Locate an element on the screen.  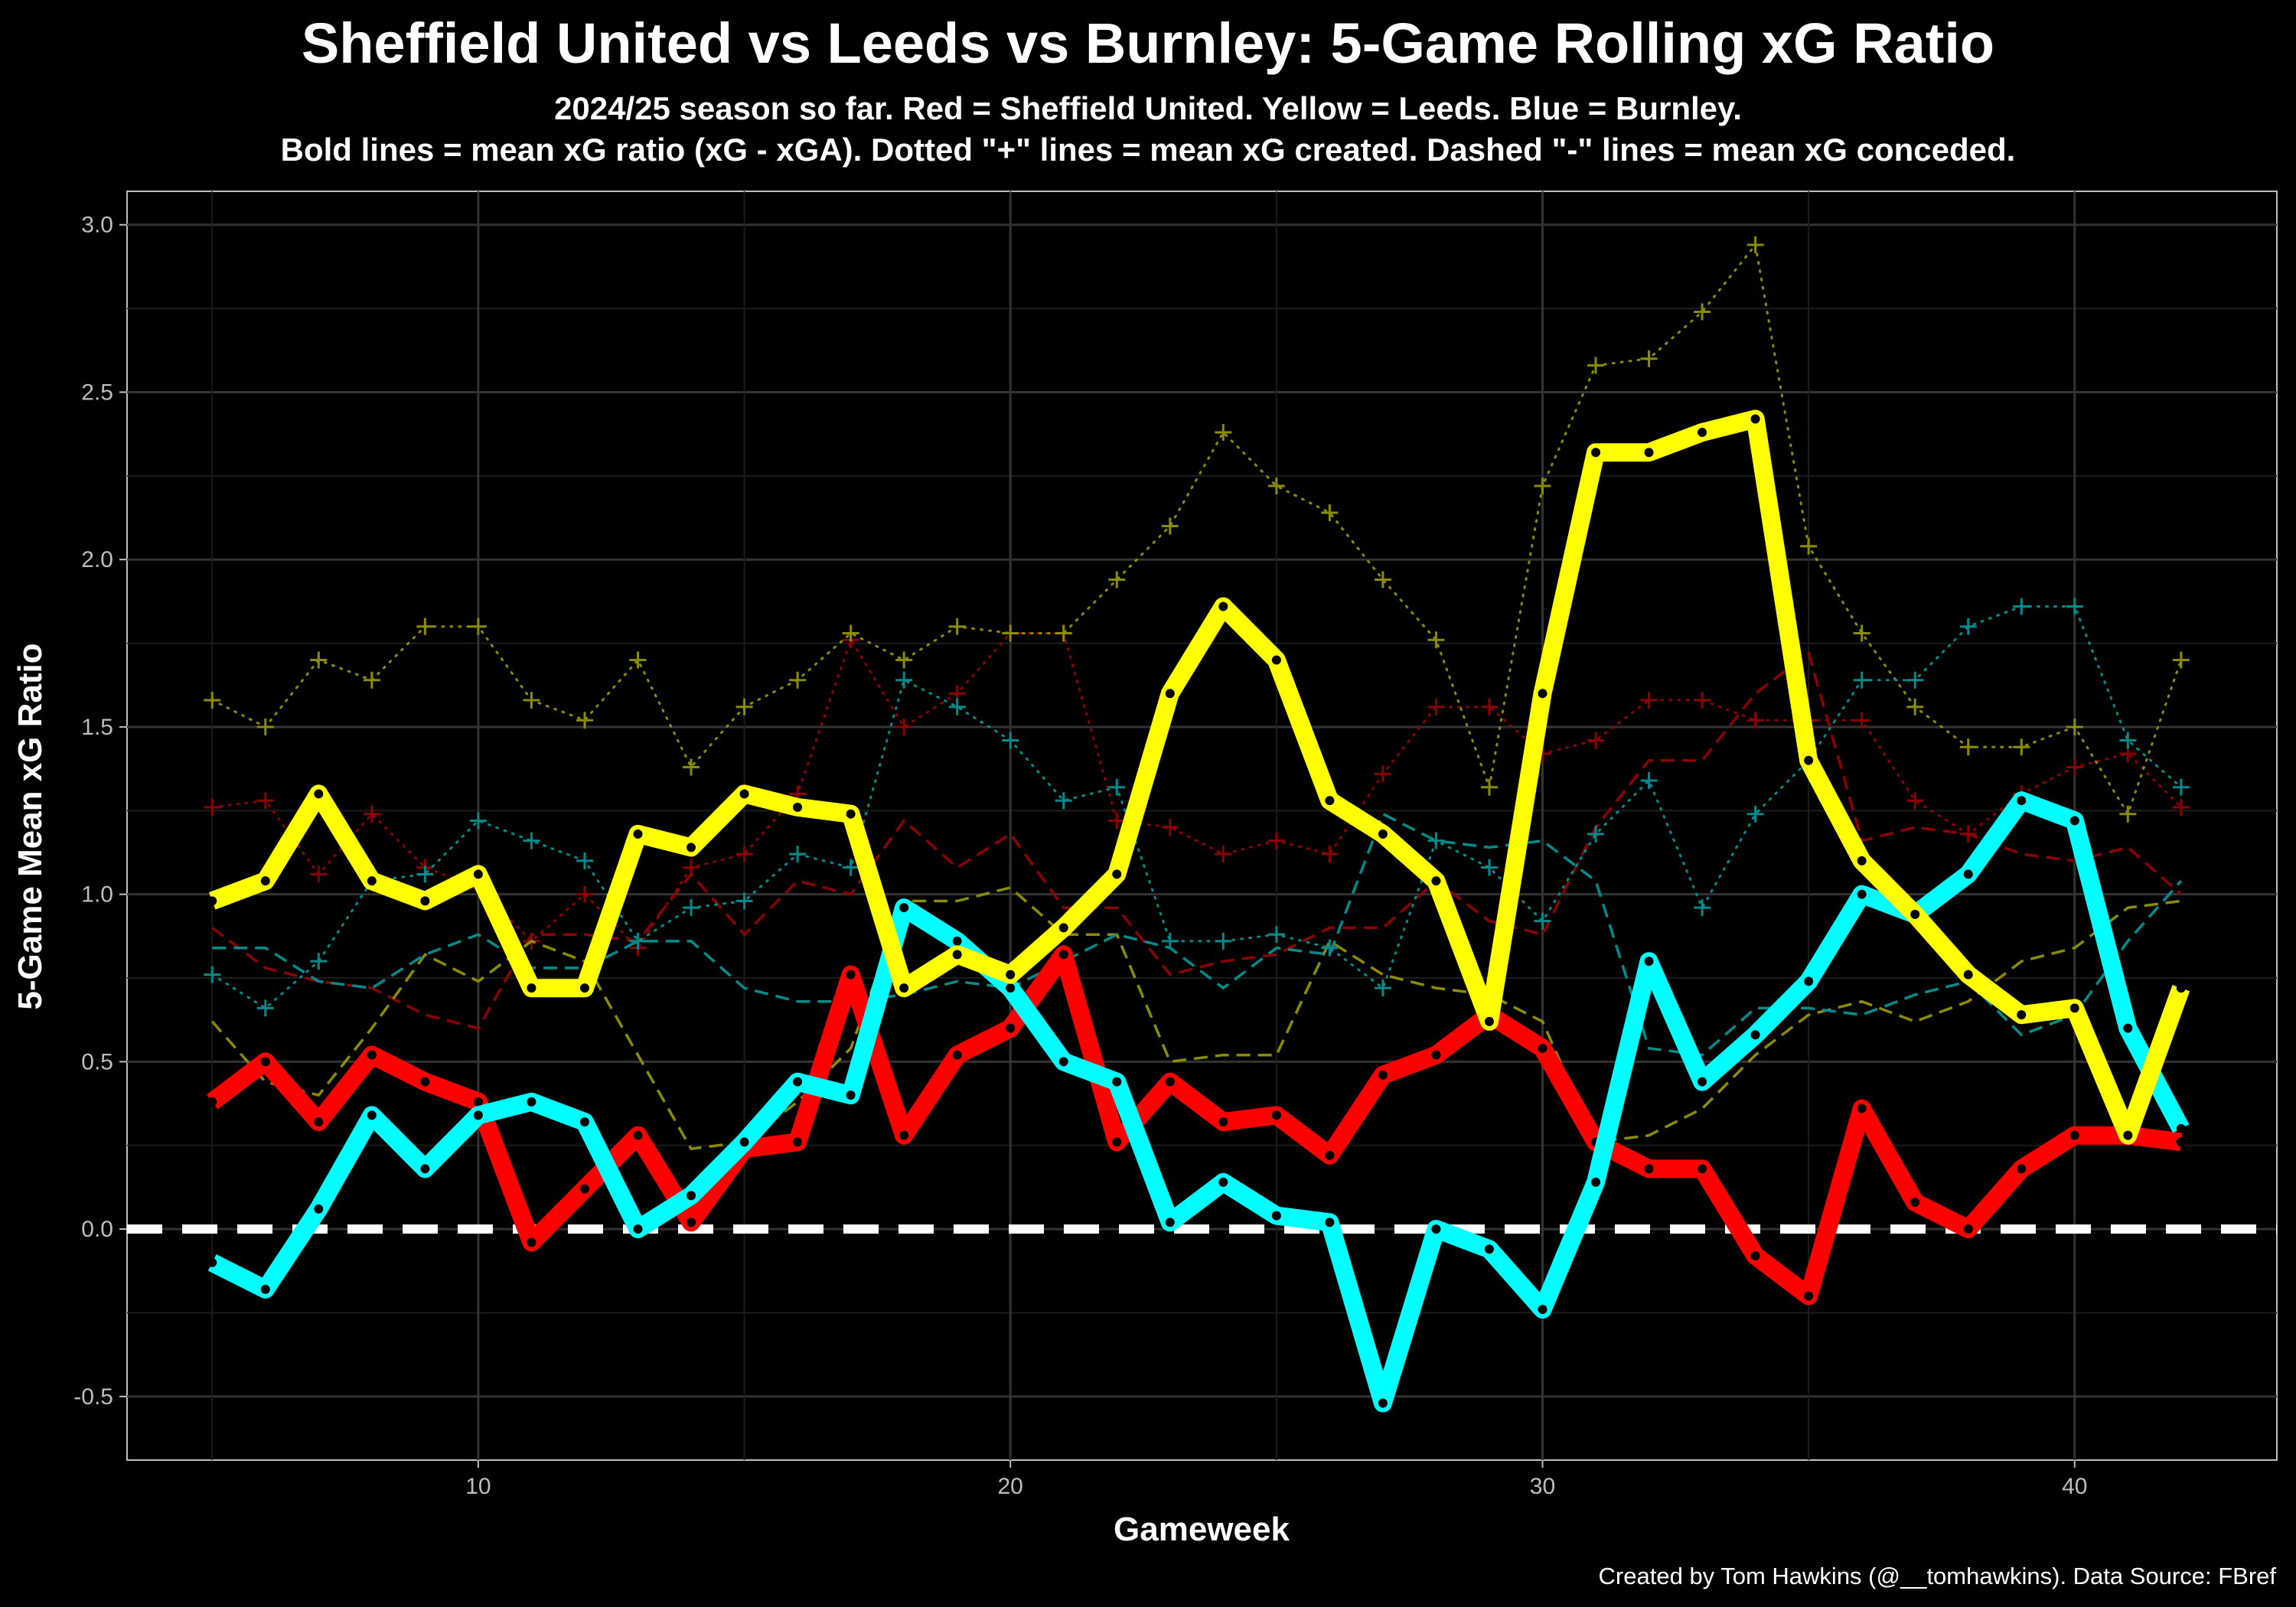
y-tick-label: 0.5 is located at coordinates (97, 1061).